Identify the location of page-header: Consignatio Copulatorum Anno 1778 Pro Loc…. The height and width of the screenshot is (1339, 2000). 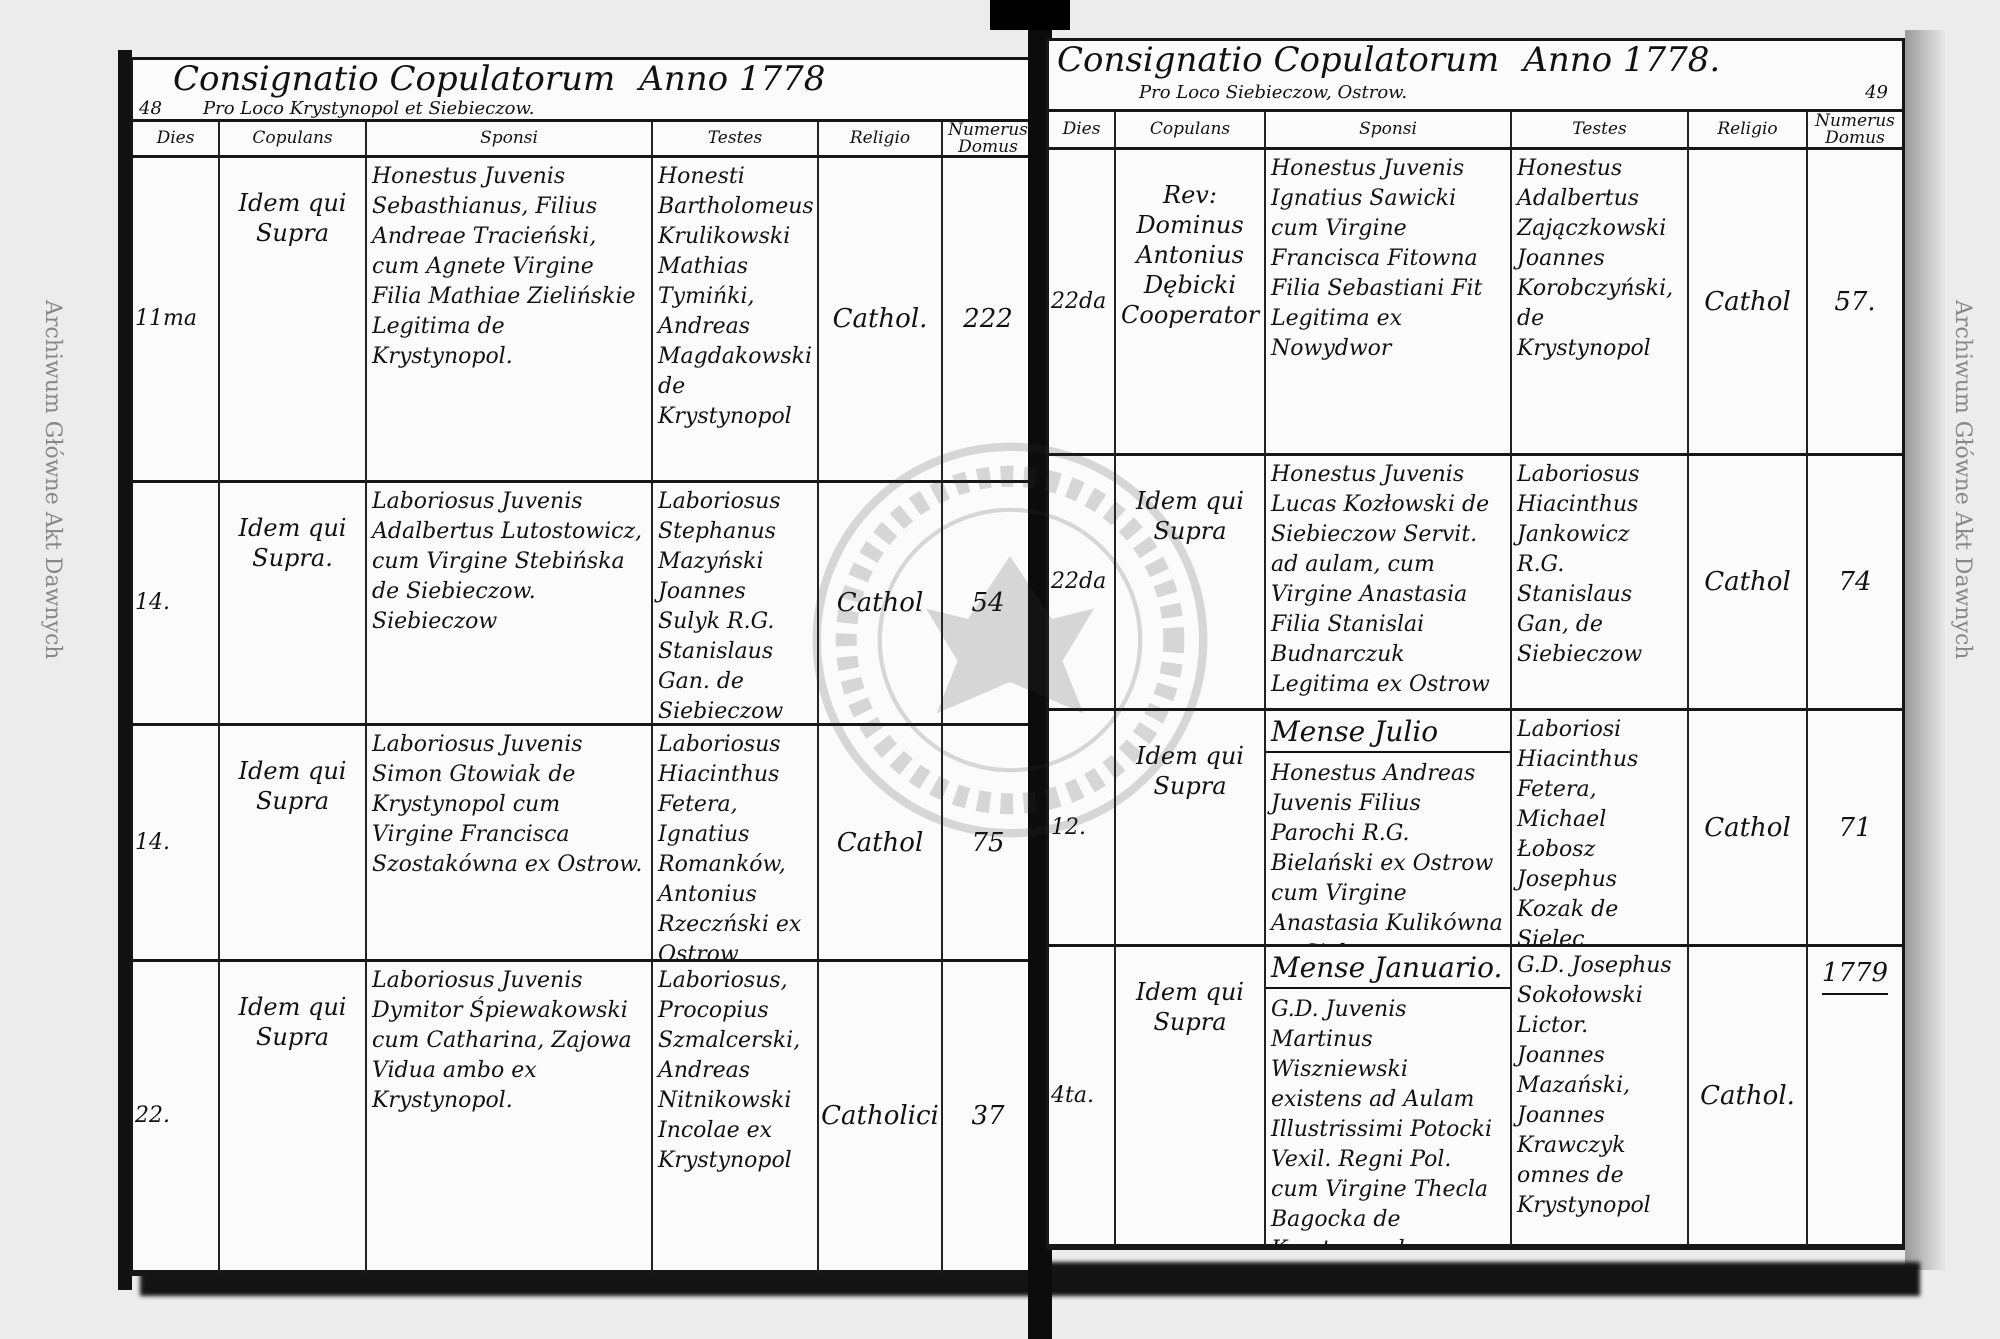
(583, 91).